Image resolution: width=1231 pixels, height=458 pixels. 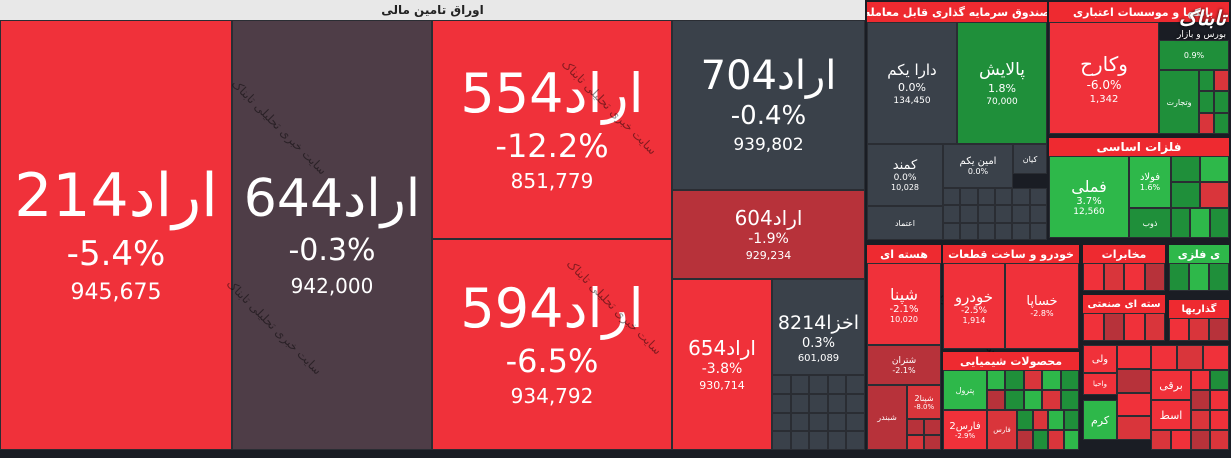 I want to click on tile-dara-yekom: دارا یکم 0.0% 134,450, so click(x=912, y=83).